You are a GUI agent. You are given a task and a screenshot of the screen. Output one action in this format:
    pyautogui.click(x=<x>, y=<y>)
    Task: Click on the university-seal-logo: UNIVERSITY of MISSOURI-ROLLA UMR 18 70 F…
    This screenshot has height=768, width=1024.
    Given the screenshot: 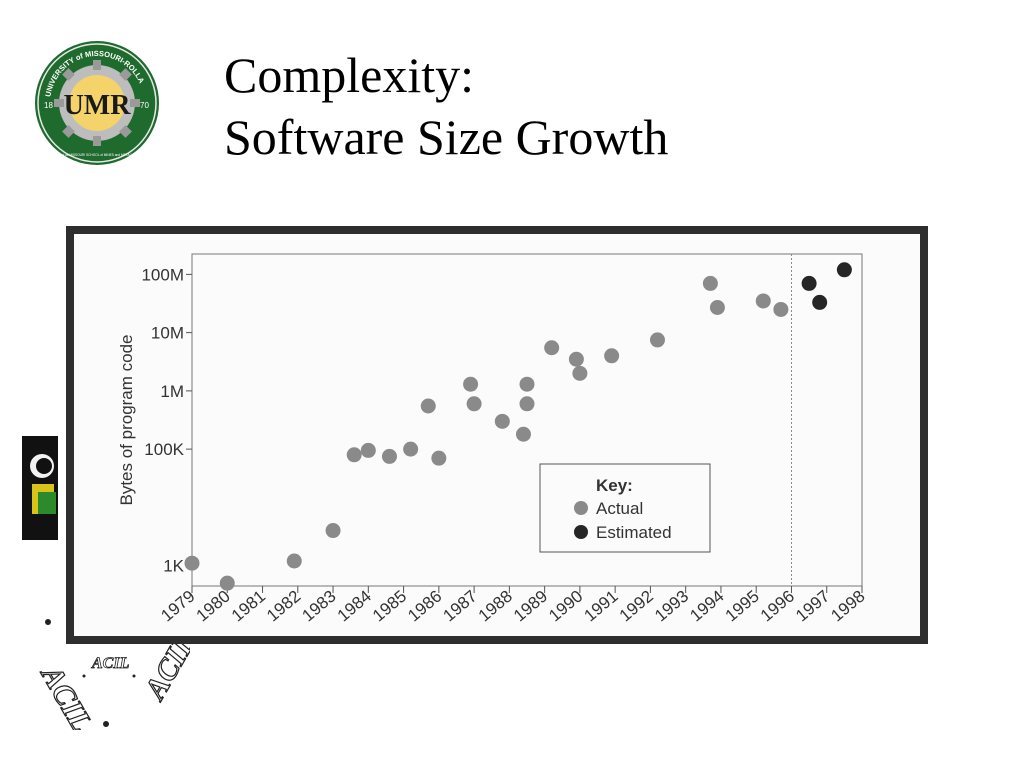 What is the action you would take?
    pyautogui.click(x=97, y=103)
    